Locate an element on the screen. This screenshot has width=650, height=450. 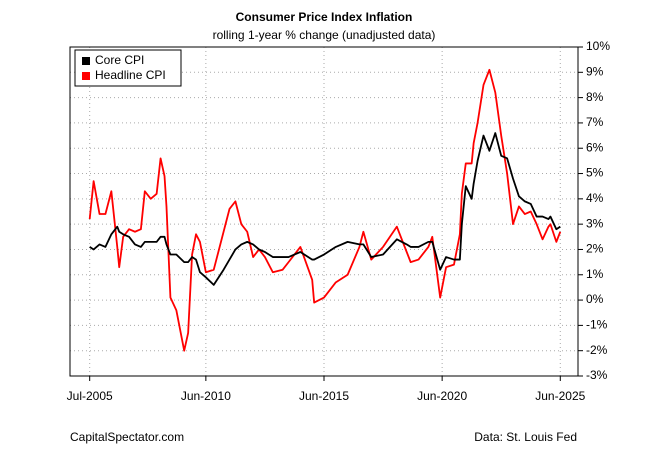
chart-title: Consumer Price Index Inflation is located at coordinates (324, 17).